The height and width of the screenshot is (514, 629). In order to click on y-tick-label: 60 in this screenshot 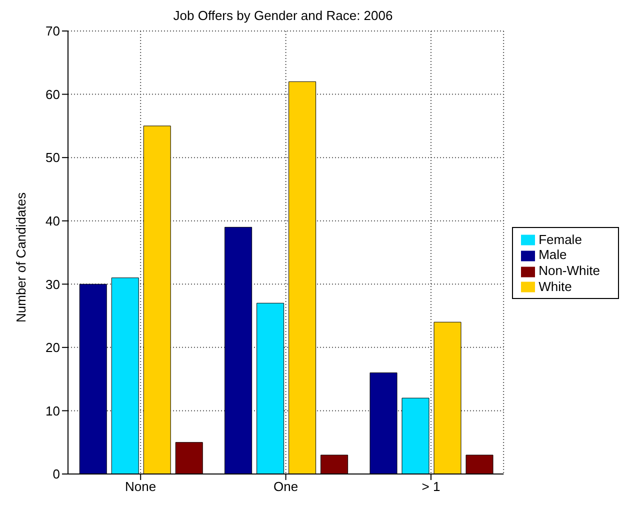, I will do `click(53, 94)`.